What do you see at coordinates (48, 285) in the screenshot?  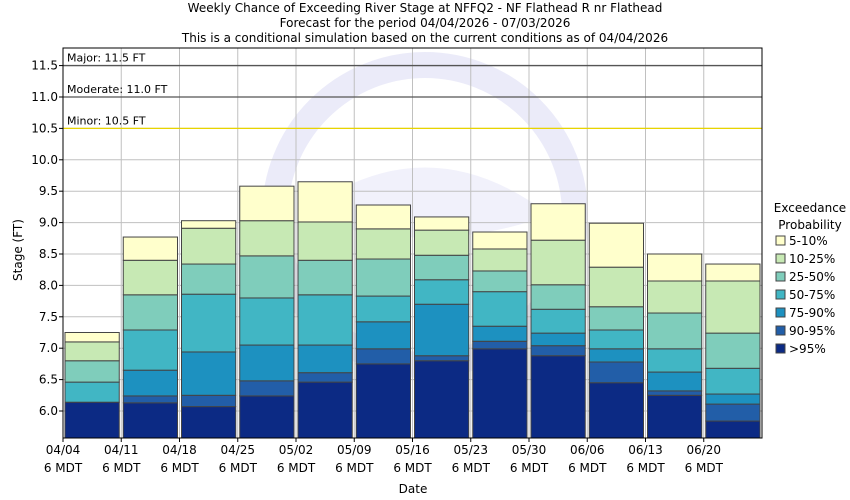 I see `y-tick-label: 8.0` at bounding box center [48, 285].